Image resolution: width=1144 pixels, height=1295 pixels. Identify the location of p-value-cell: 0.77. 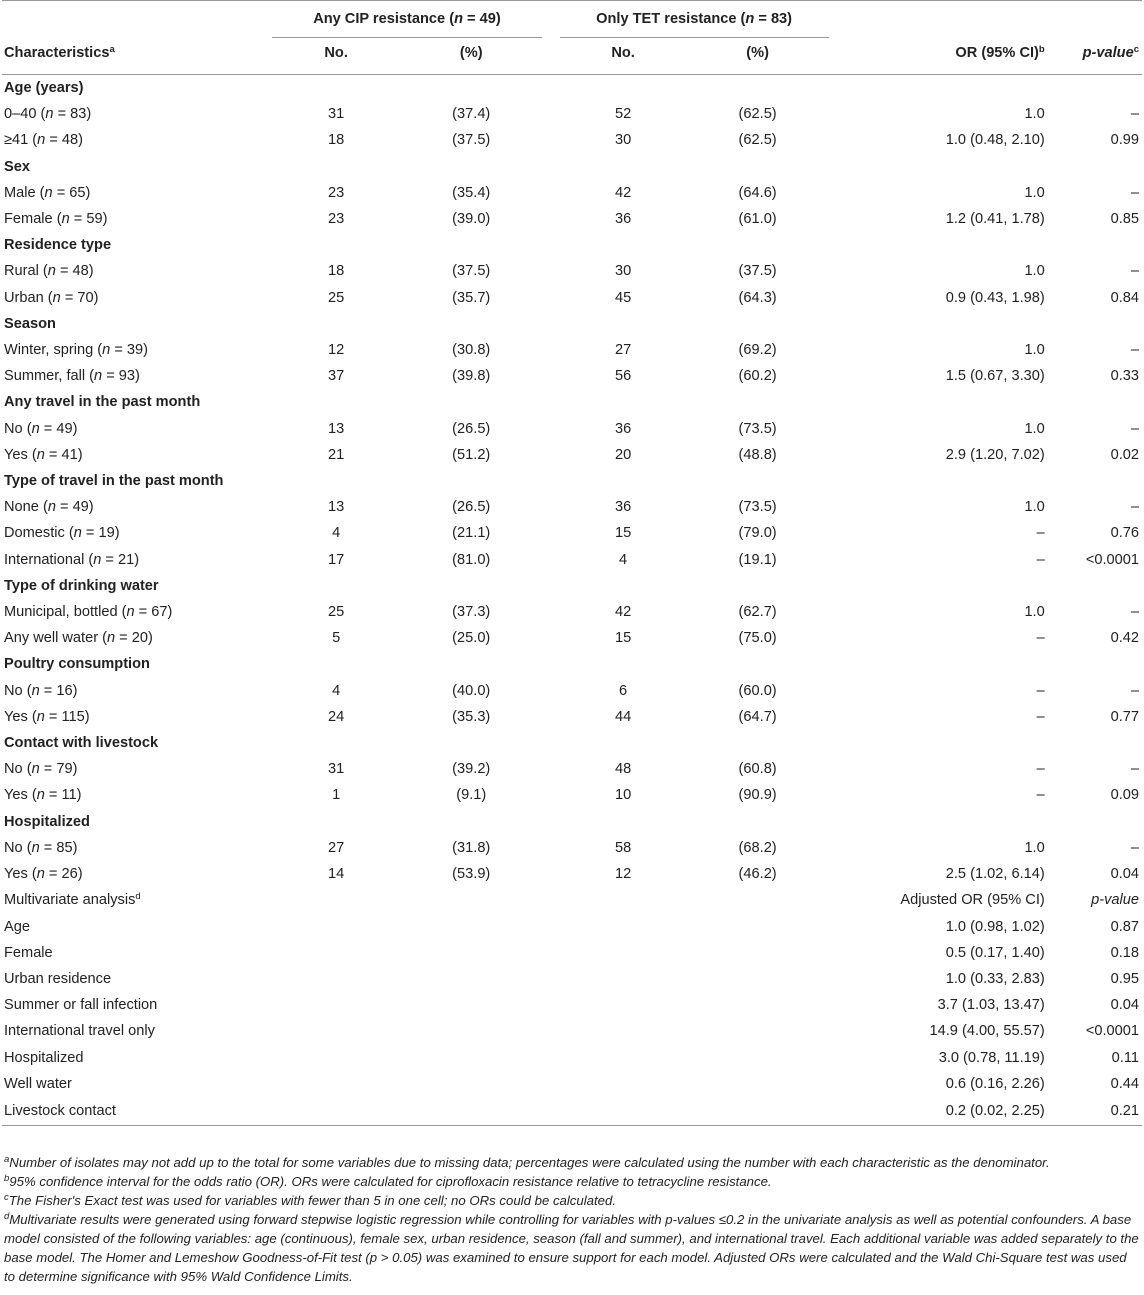
(1124, 716).